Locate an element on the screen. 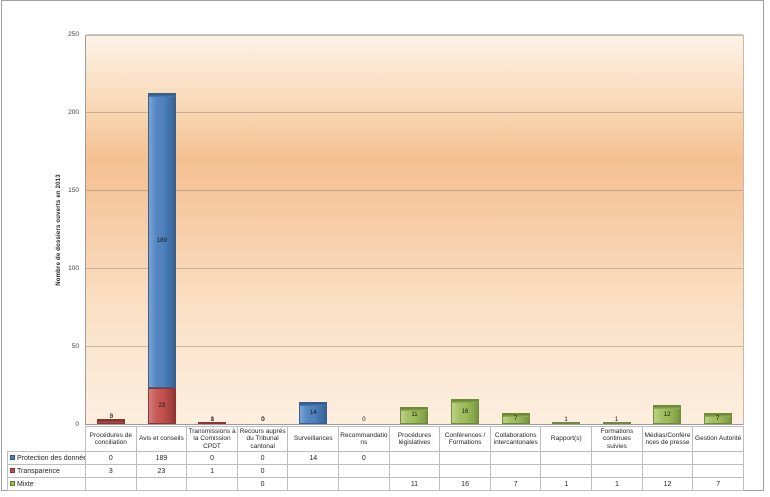  legend-item: Mixte is located at coordinates (46, 484).